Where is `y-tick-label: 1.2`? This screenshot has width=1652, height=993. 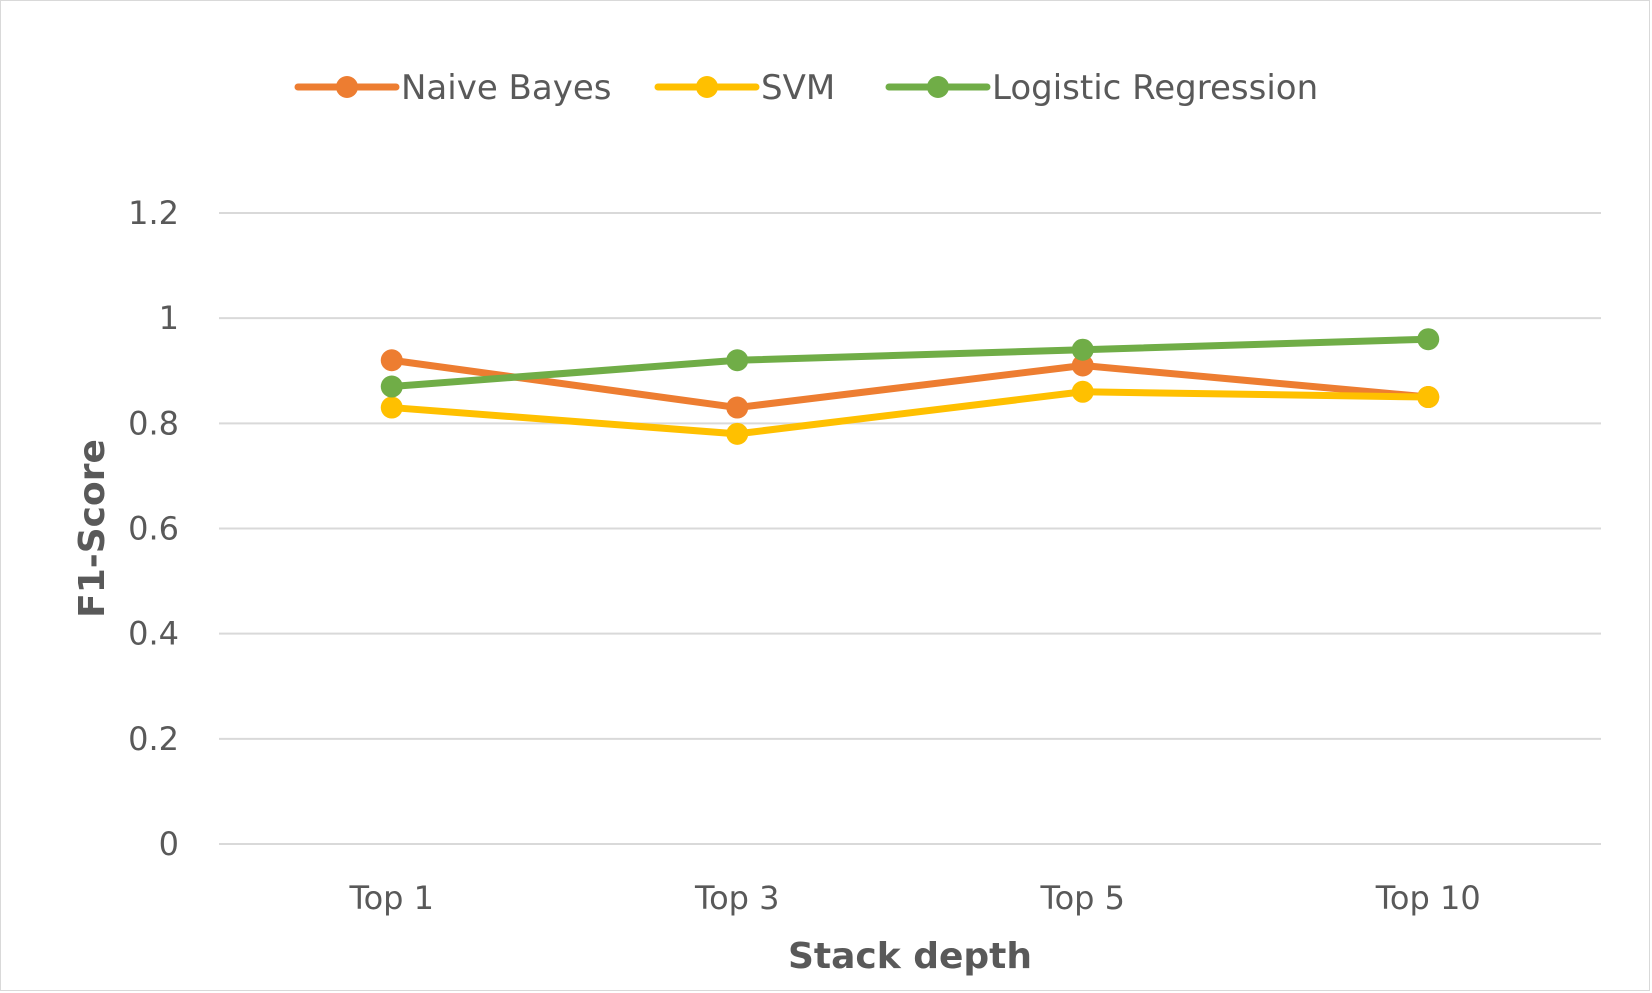 y-tick-label: 1.2 is located at coordinates (153, 213).